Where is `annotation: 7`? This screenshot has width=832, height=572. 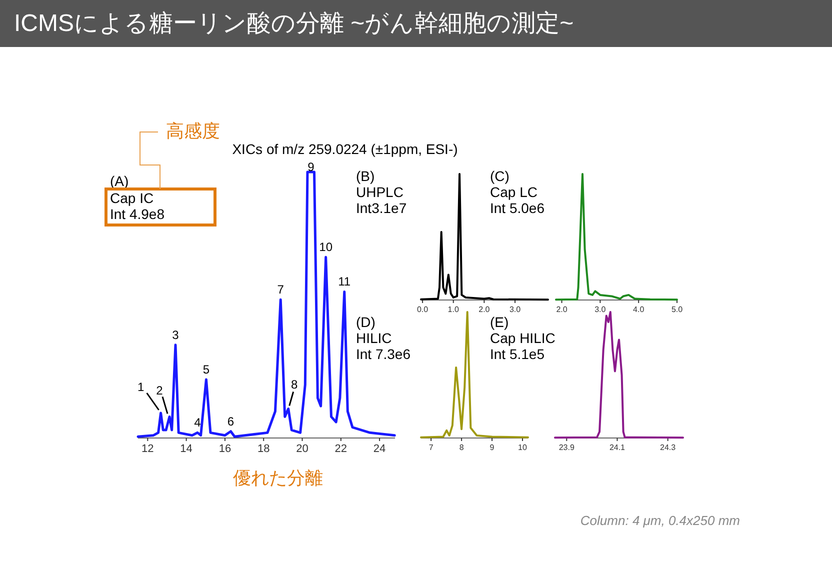
annotation: 7 is located at coordinates (280, 289).